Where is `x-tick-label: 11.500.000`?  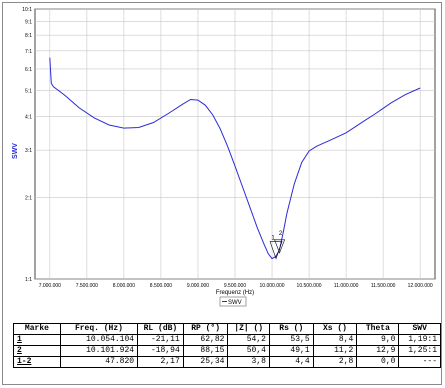 x-tick-label: 11.500.000 is located at coordinates (383, 286).